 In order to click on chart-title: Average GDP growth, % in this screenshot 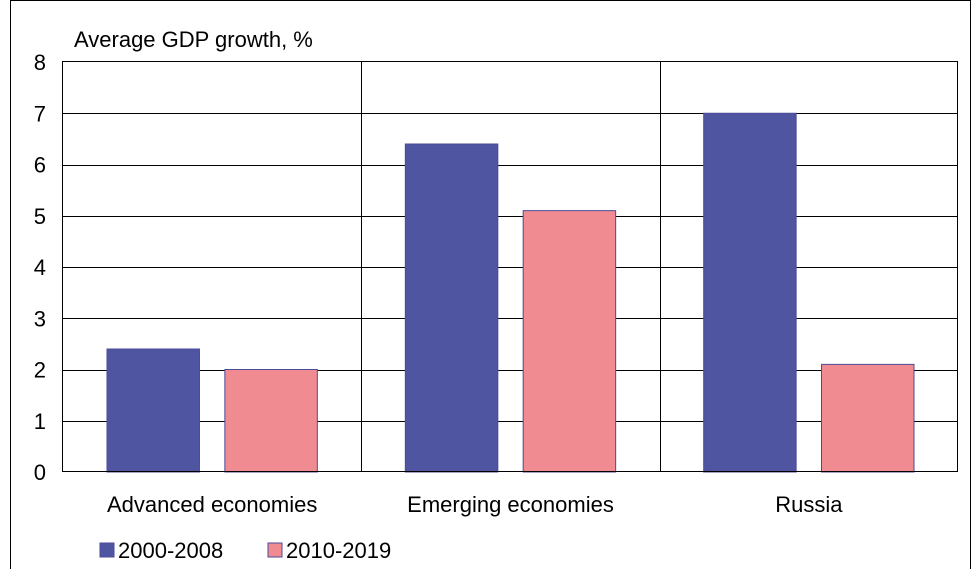, I will do `click(193, 39)`.